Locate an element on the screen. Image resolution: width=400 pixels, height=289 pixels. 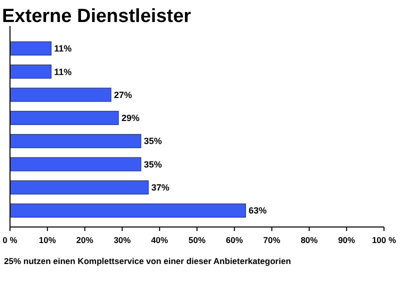
x-tick-label: 80% is located at coordinates (309, 240).